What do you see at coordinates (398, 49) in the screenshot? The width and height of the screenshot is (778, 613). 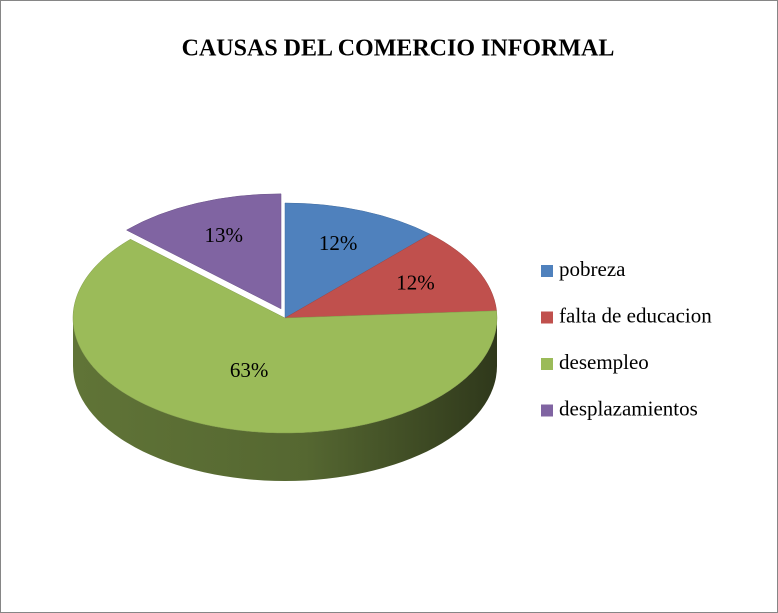 I see `chart-title: CAUSAS DEL COMERCIO INFORMAL` at bounding box center [398, 49].